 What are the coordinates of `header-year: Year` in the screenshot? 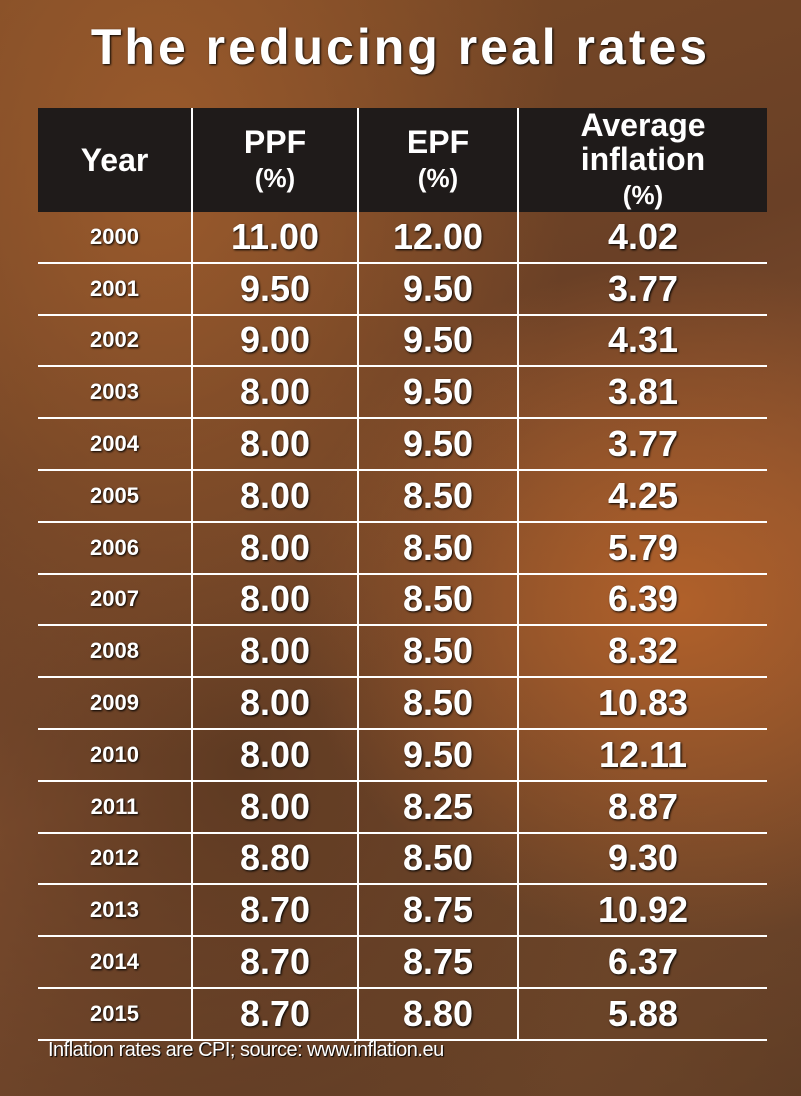 It's located at (115, 160).